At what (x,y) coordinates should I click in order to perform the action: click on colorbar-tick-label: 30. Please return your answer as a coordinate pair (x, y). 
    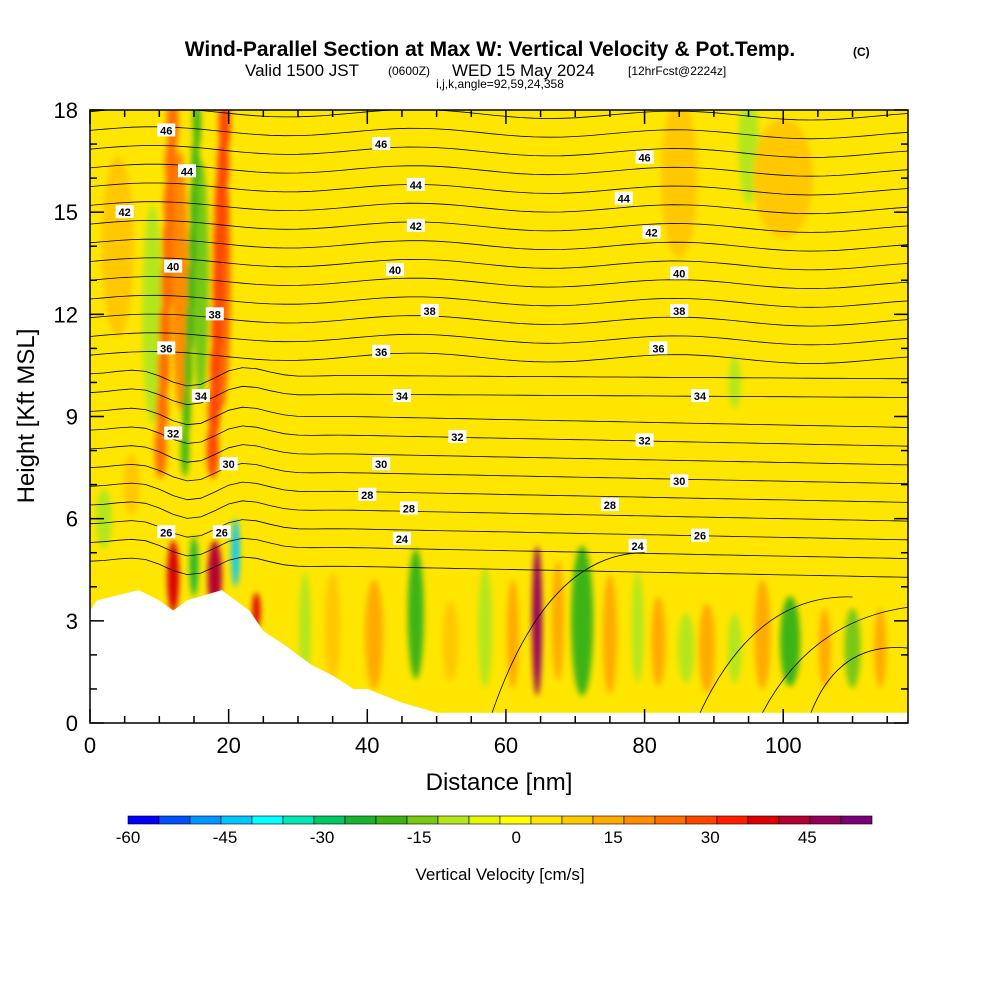
    Looking at the image, I should click on (710, 837).